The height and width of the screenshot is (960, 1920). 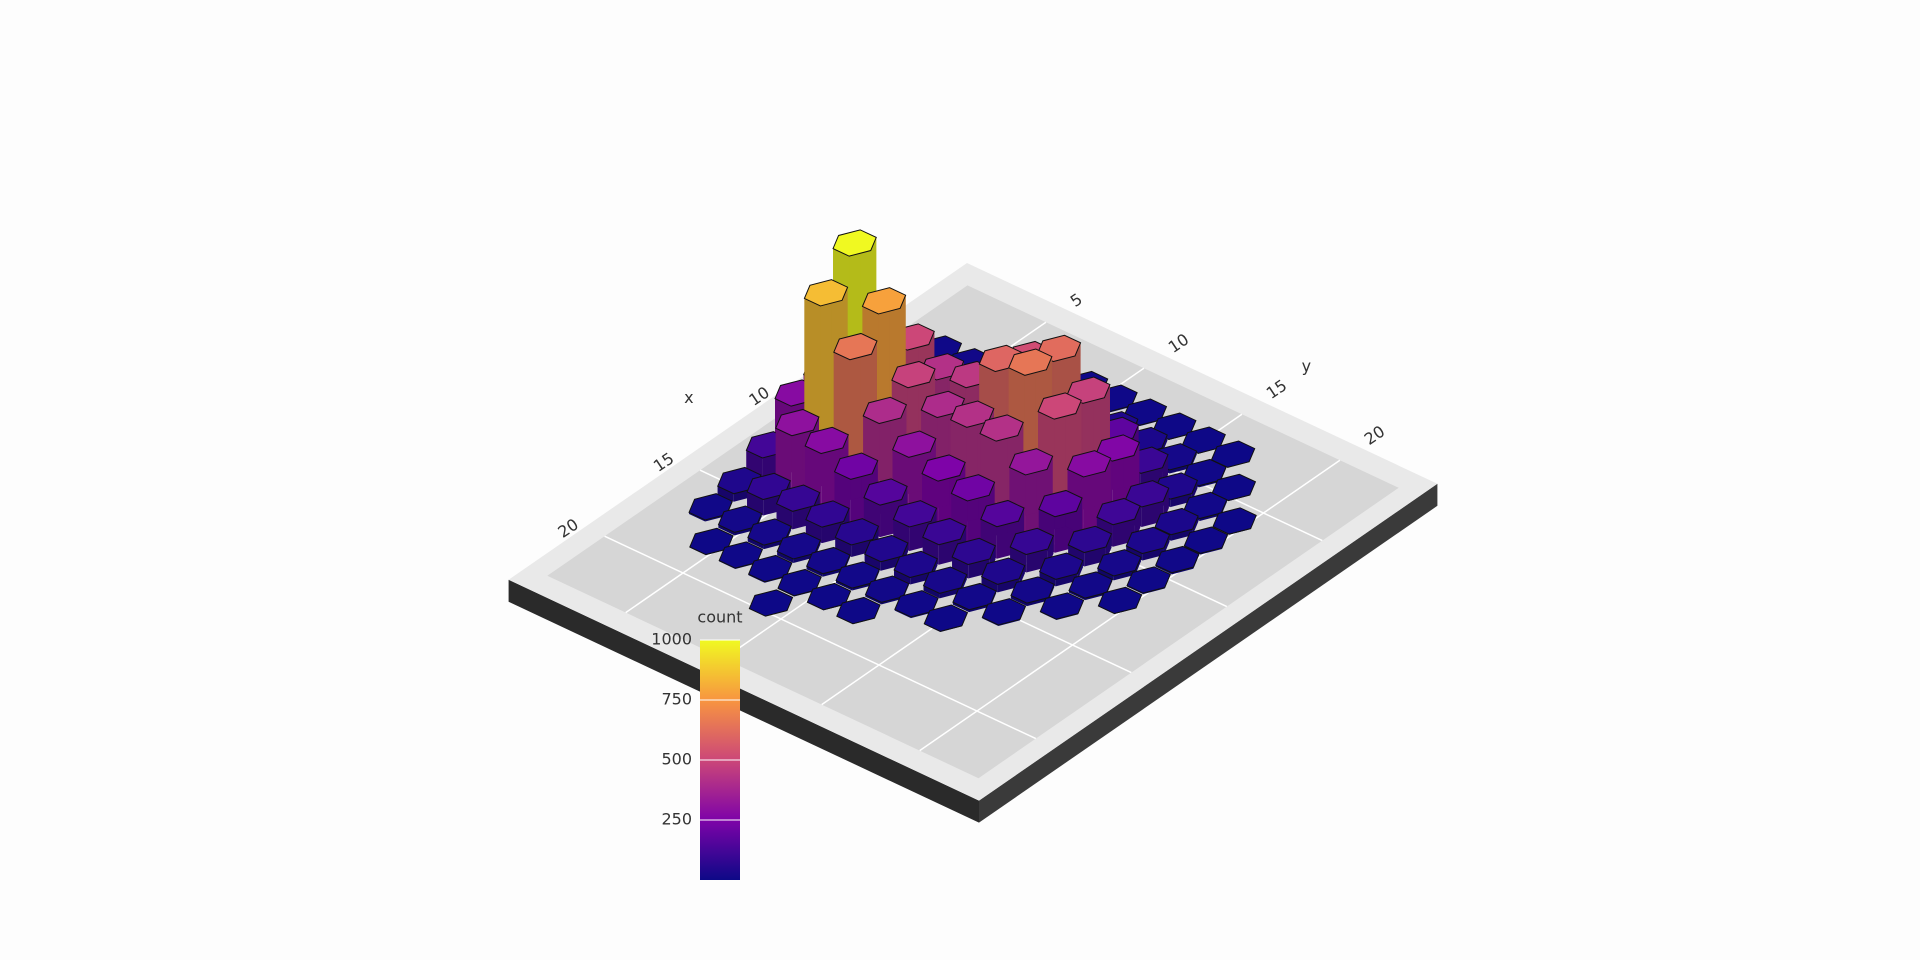 I want to click on y-tick-label: 10, so click(x=1179, y=343).